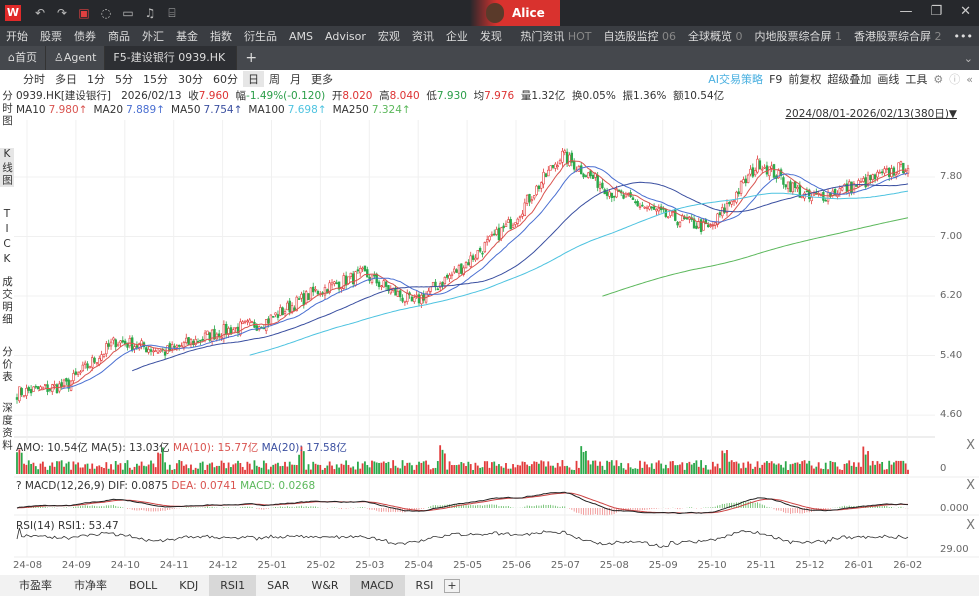 This screenshot has width=979, height=596. Describe the element at coordinates (260, 36) in the screenshot. I see `menu-item: 衍生品` at that location.